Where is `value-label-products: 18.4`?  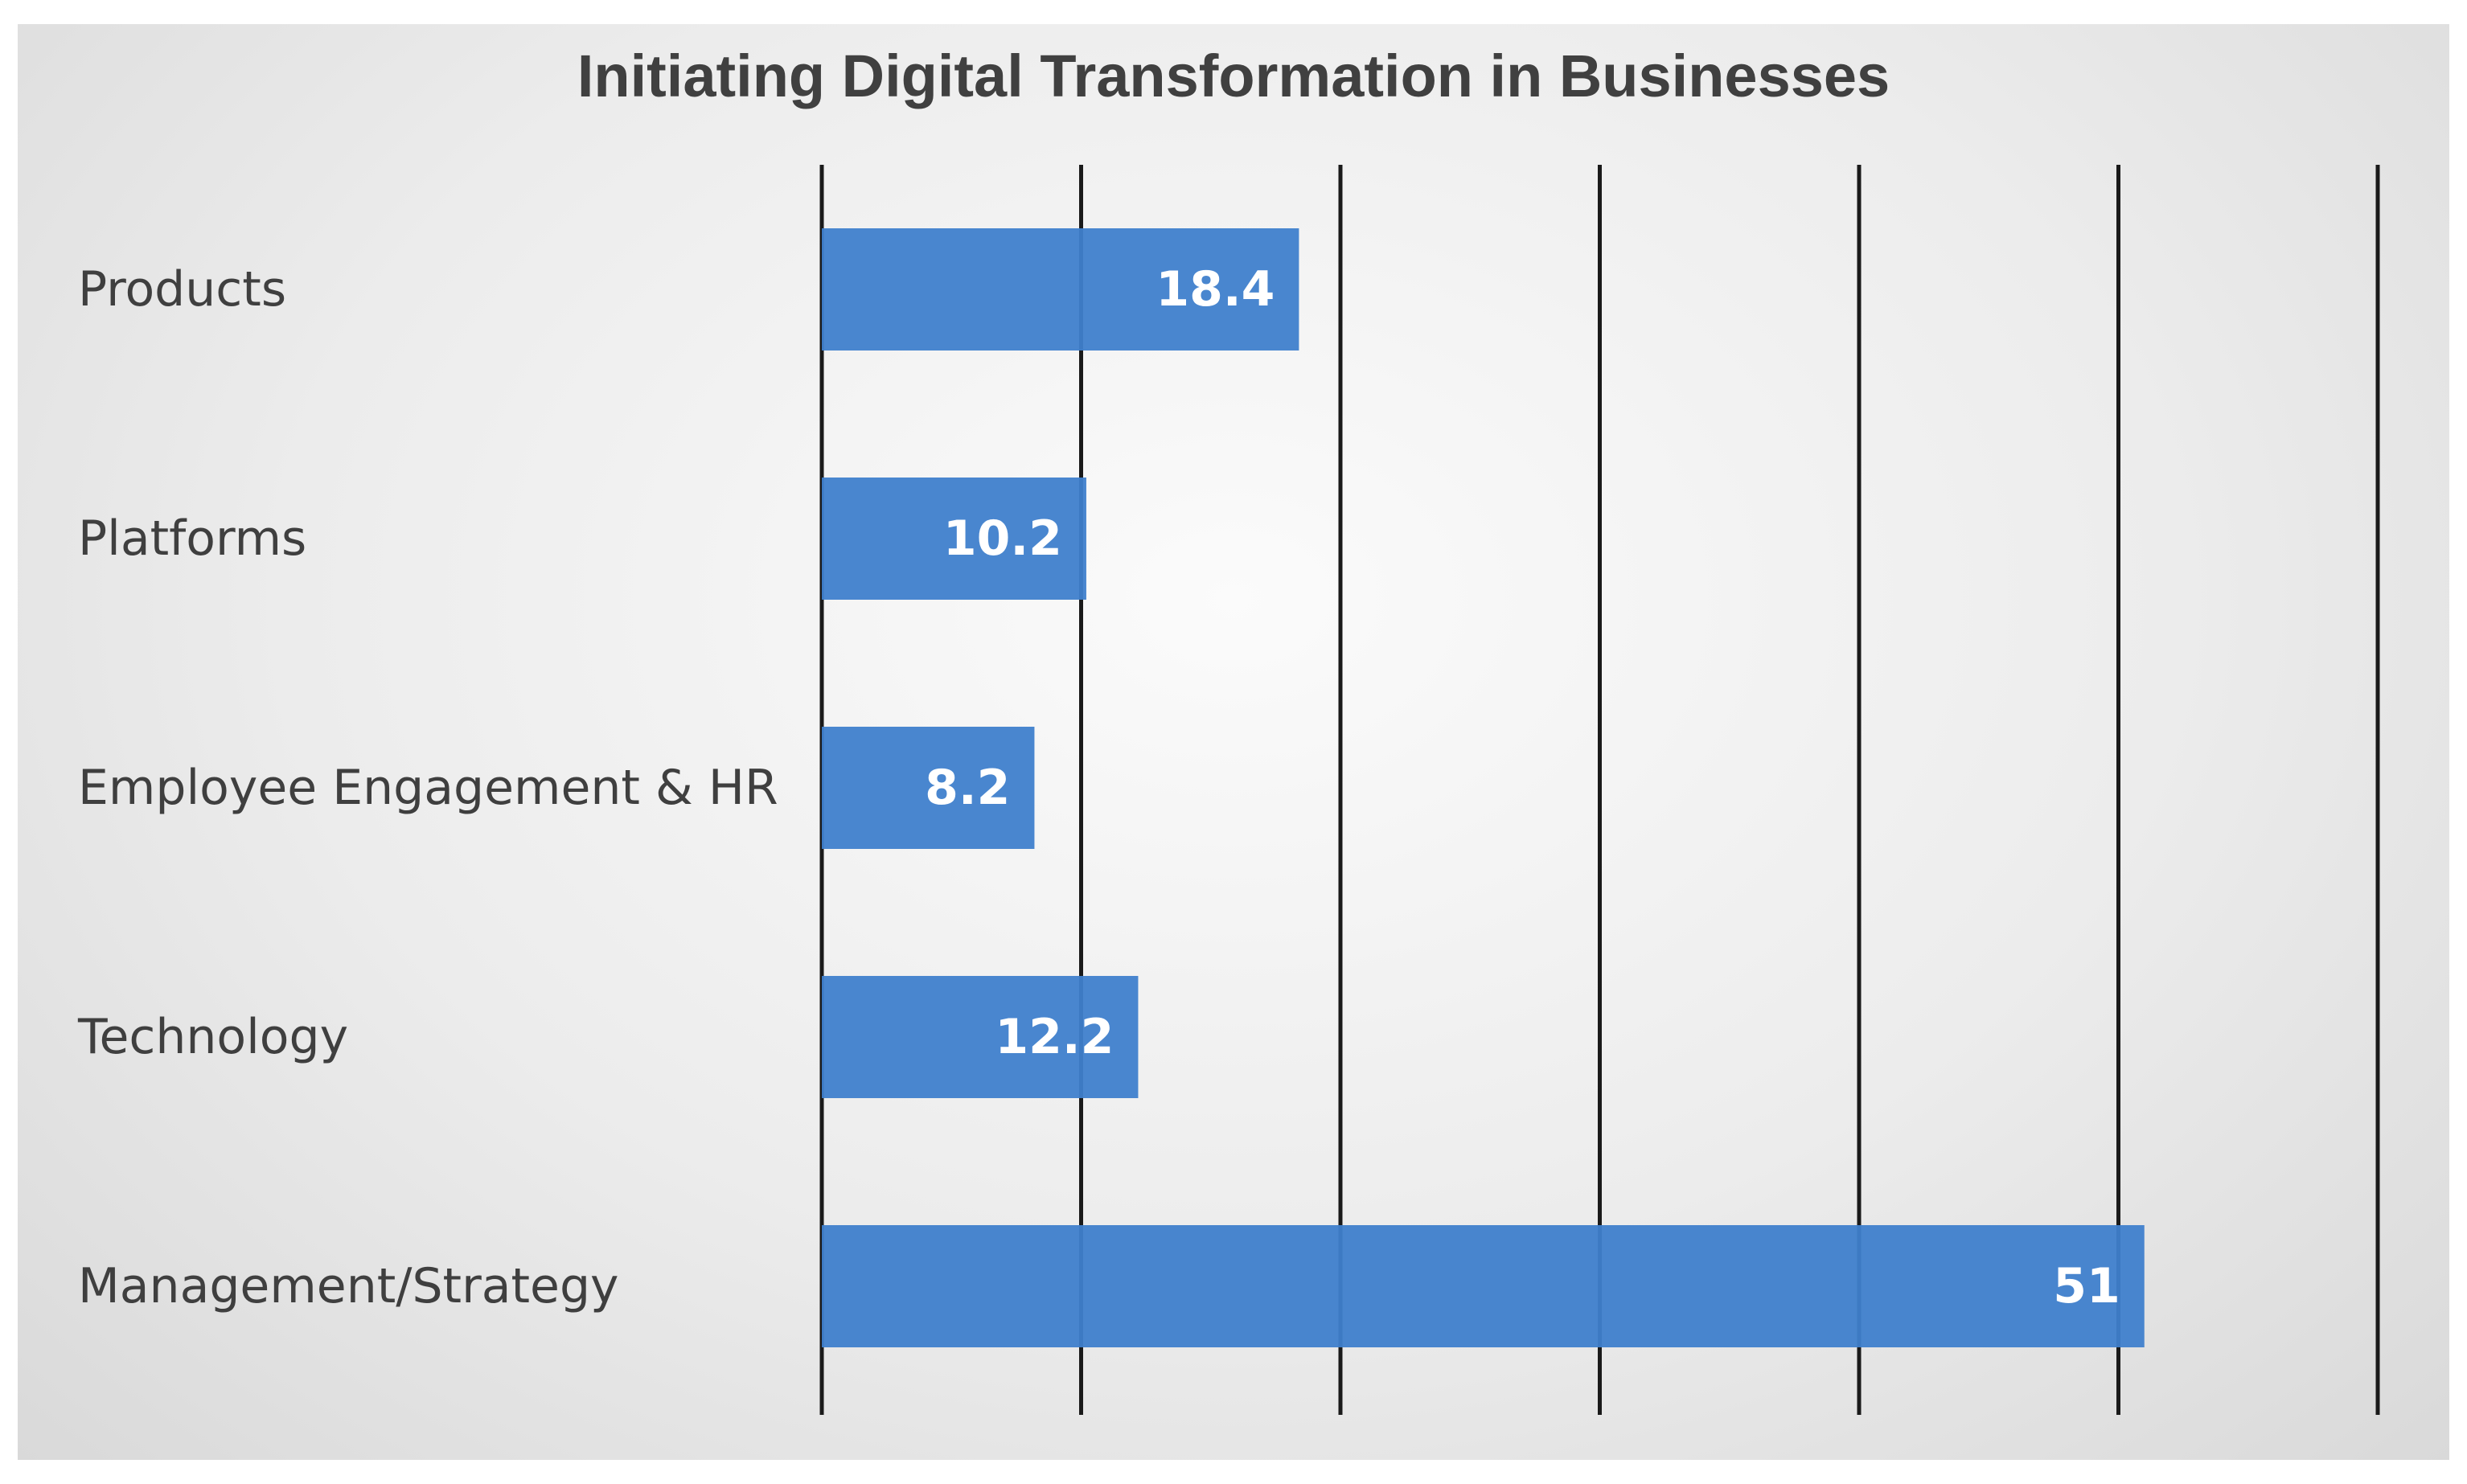 value-label-products: 18.4 is located at coordinates (1215, 290).